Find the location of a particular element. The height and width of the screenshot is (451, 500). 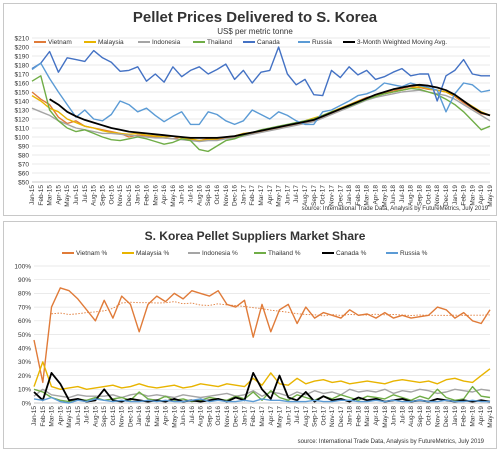

legend-entry: Malaysia is located at coordinates (104, 42).